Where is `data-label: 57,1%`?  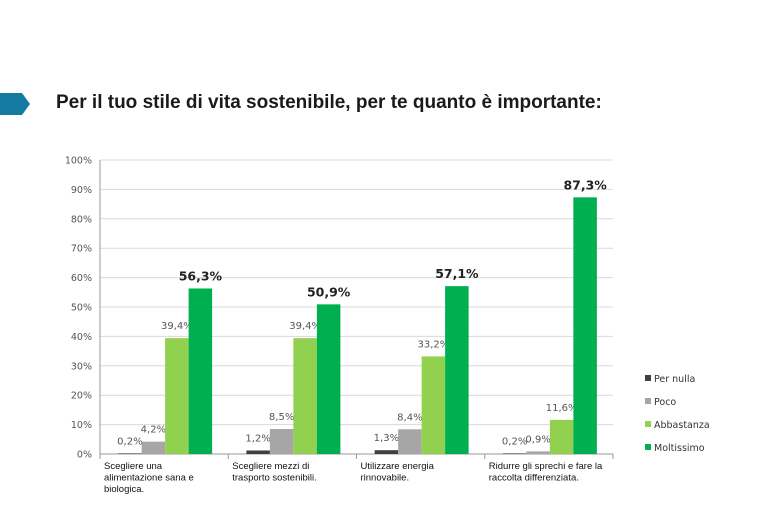
data-label: 57,1% is located at coordinates (457, 273).